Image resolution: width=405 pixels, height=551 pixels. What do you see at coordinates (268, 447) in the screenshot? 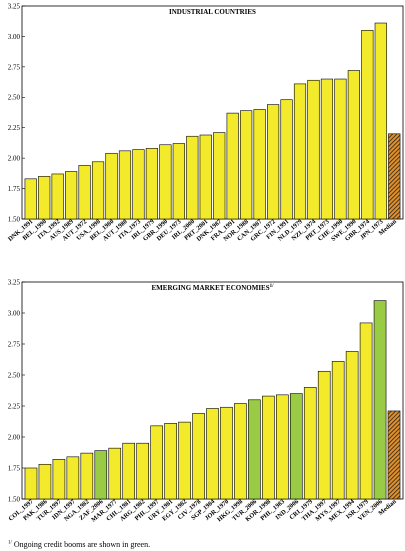
I see `bar-kor-1998` at bounding box center [268, 447].